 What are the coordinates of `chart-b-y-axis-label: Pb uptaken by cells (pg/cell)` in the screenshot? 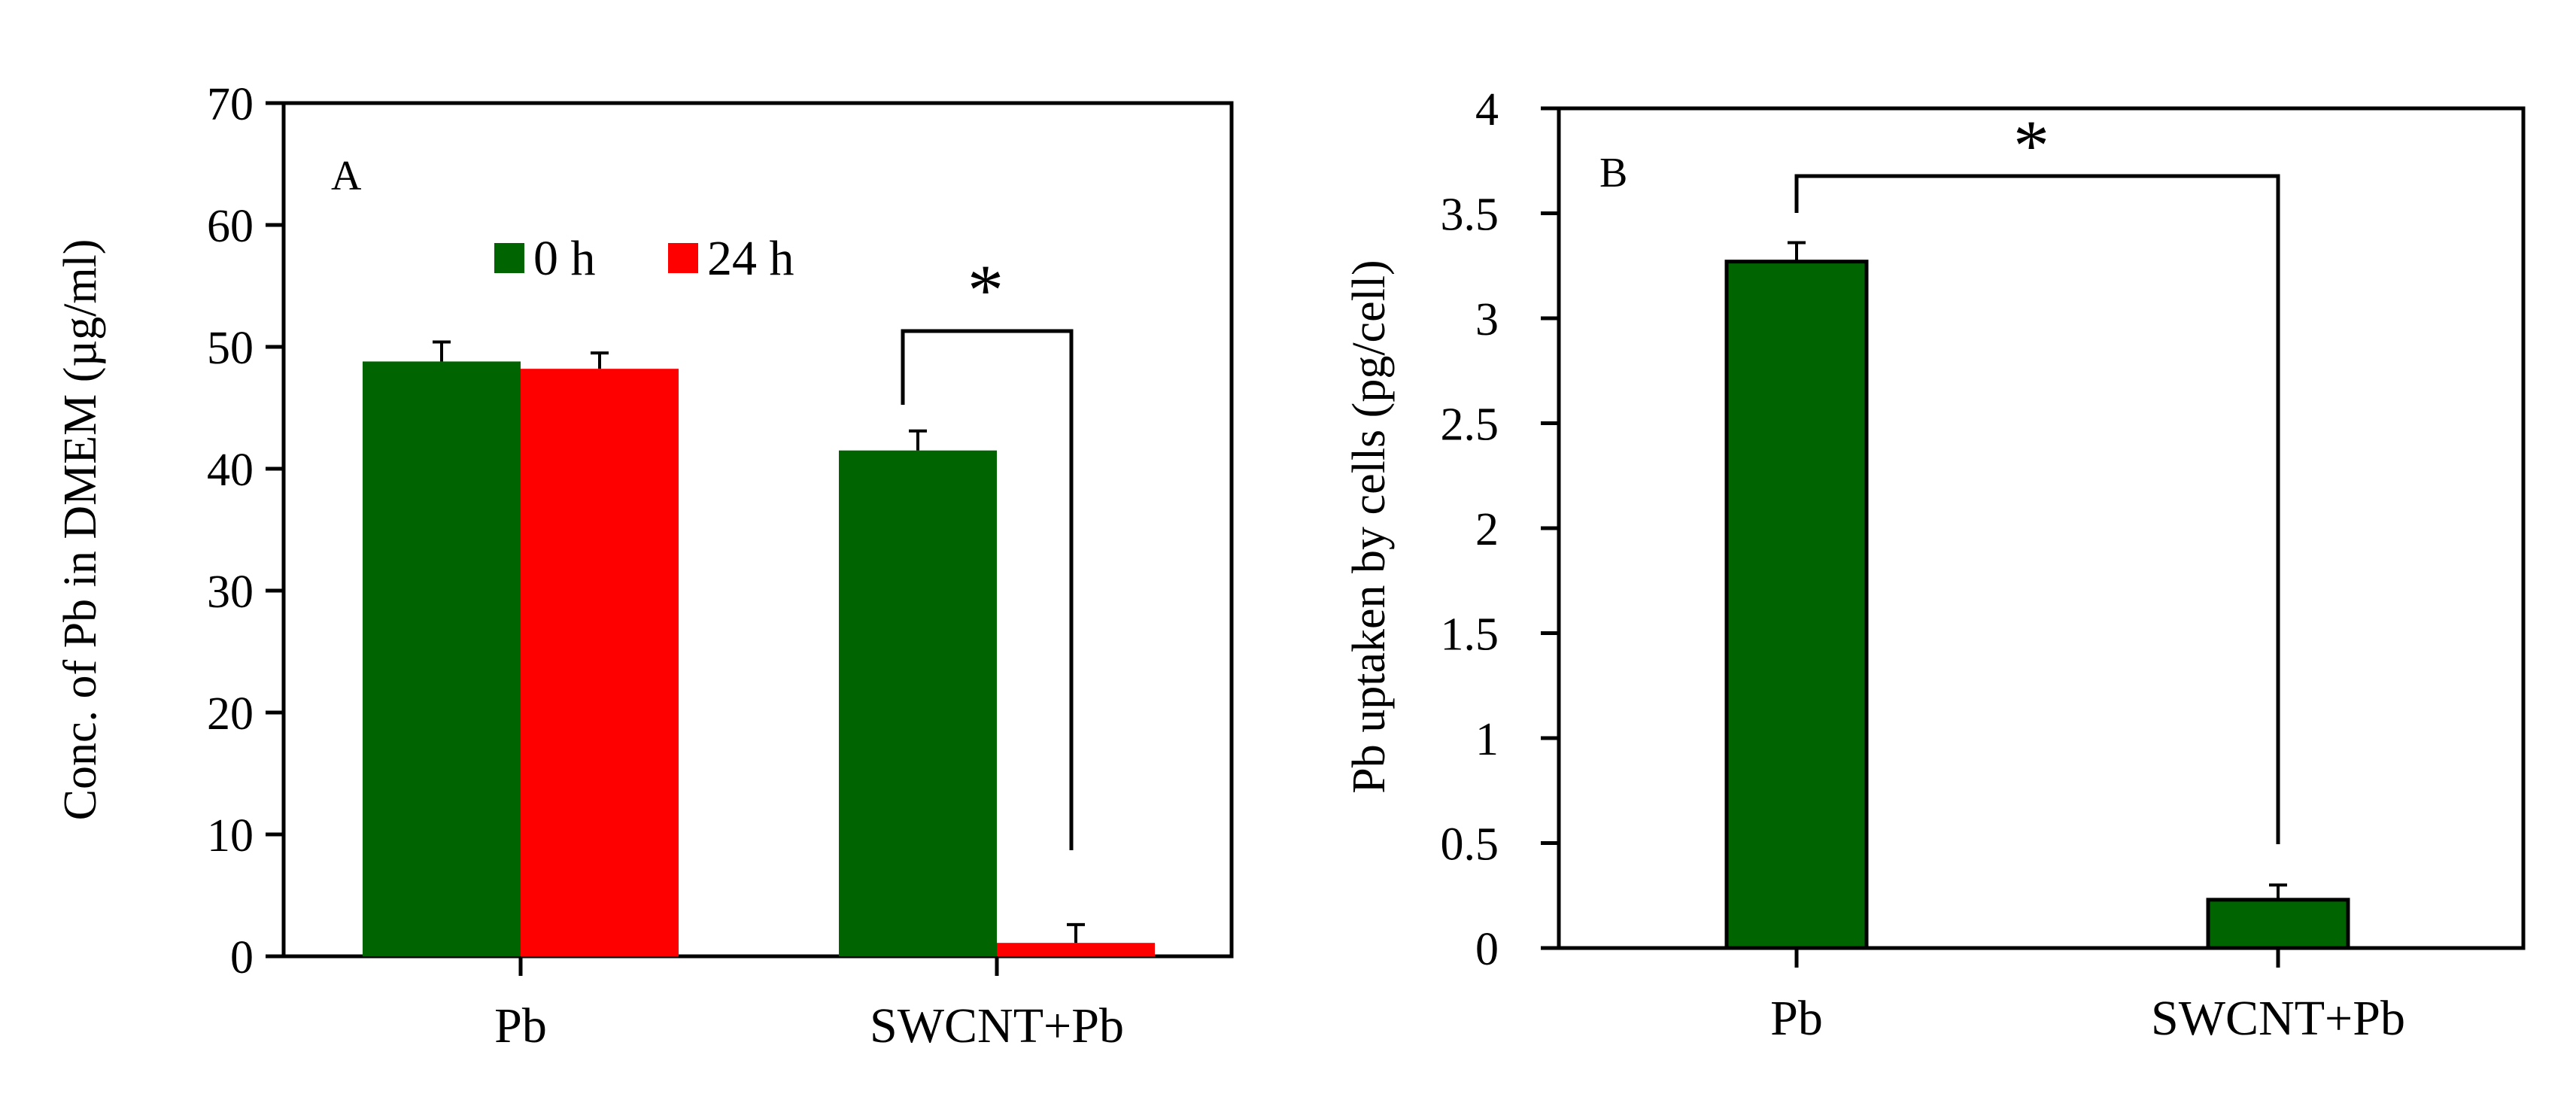 It's located at (1370, 527).